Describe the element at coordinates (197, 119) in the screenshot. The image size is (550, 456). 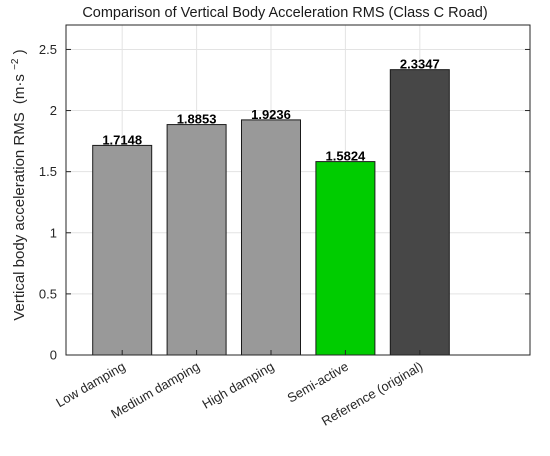
I see `bar-value-label: 1.8853` at that location.